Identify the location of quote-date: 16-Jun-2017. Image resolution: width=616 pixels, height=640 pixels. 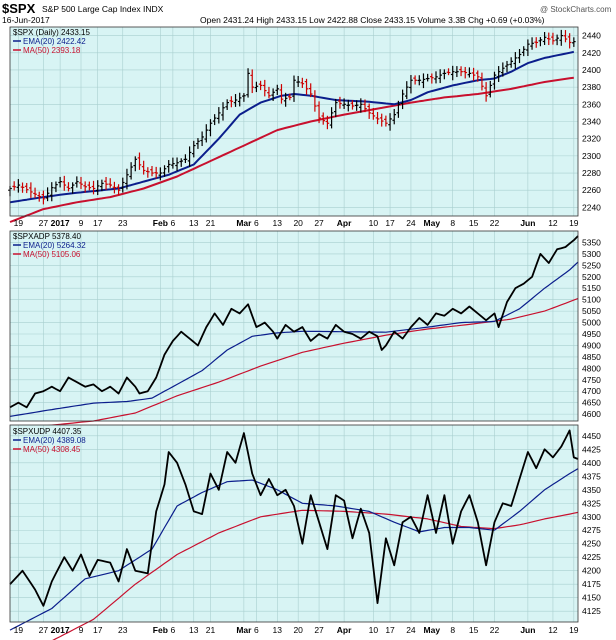
(26, 20).